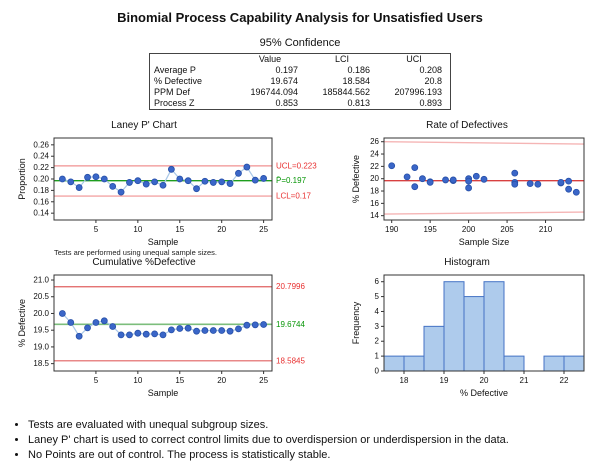 Image resolution: width=600 pixels, height=473 pixels. Describe the element at coordinates (263, 380) in the screenshot. I see `x-tick-label: 25` at that location.